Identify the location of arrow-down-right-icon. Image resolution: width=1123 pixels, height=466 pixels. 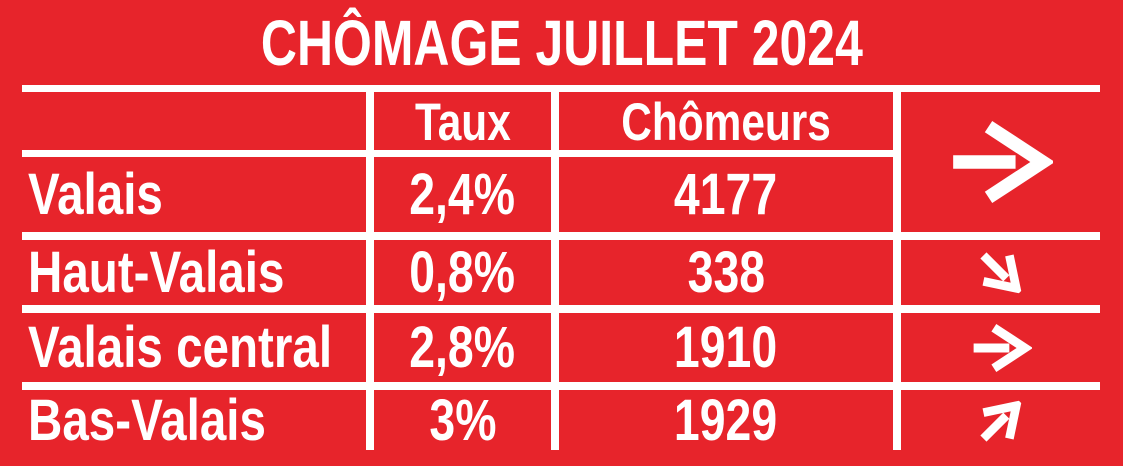
(1000, 272).